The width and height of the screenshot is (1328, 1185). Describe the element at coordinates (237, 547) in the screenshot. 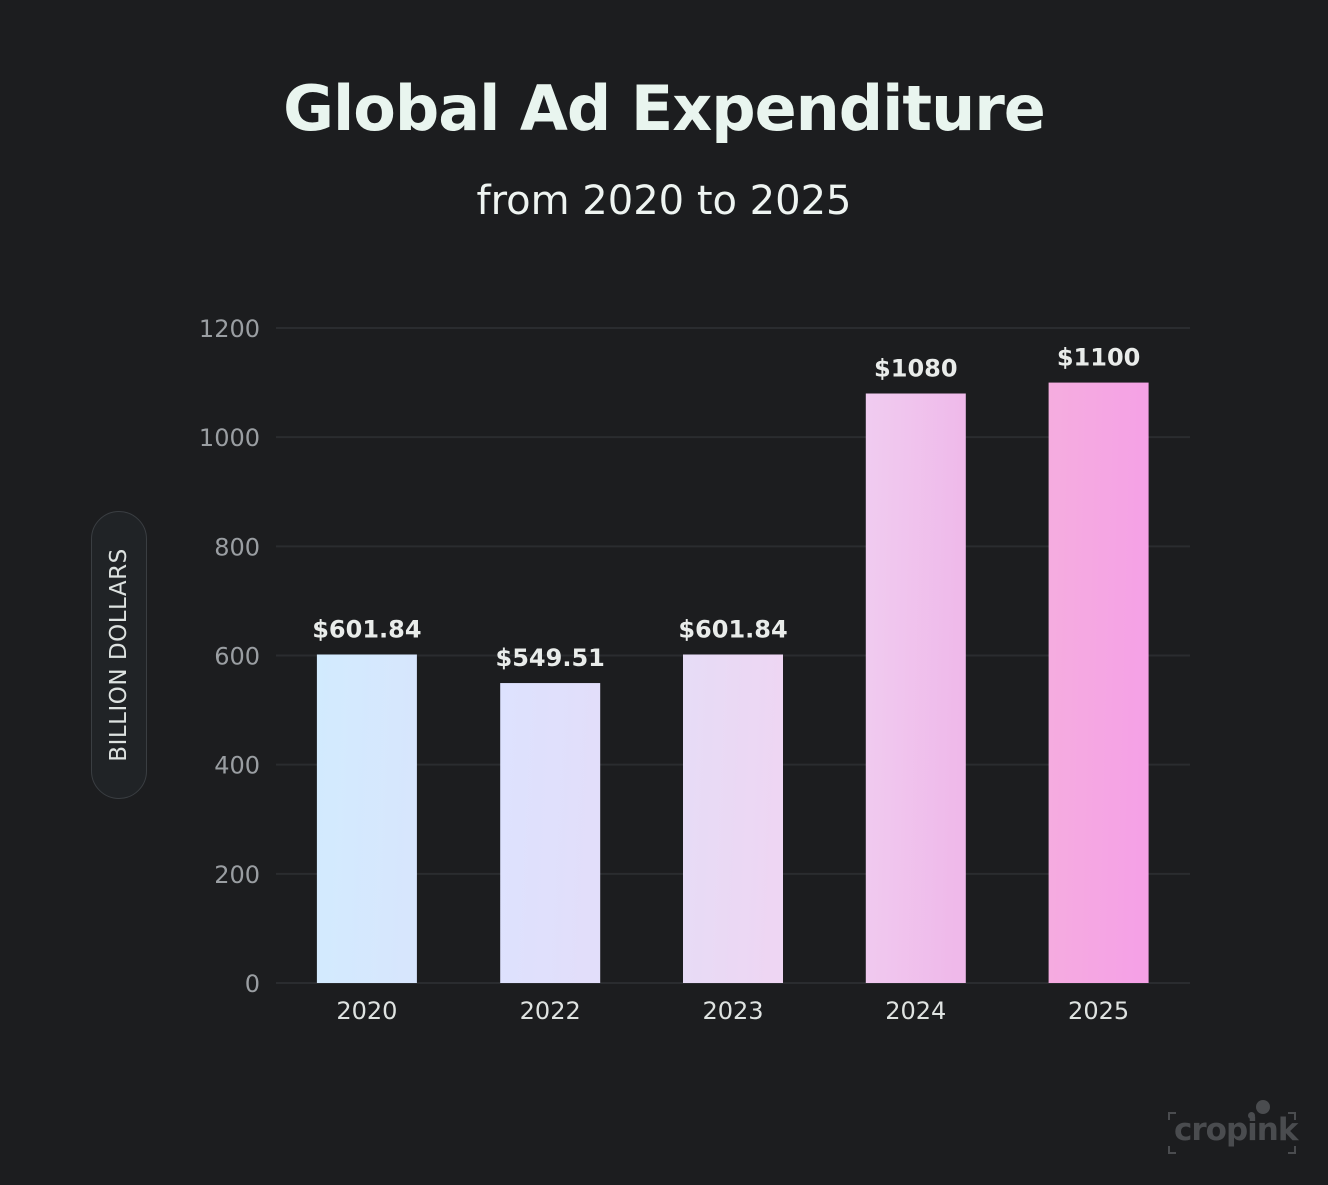

I see `y-tick-label: 800` at that location.